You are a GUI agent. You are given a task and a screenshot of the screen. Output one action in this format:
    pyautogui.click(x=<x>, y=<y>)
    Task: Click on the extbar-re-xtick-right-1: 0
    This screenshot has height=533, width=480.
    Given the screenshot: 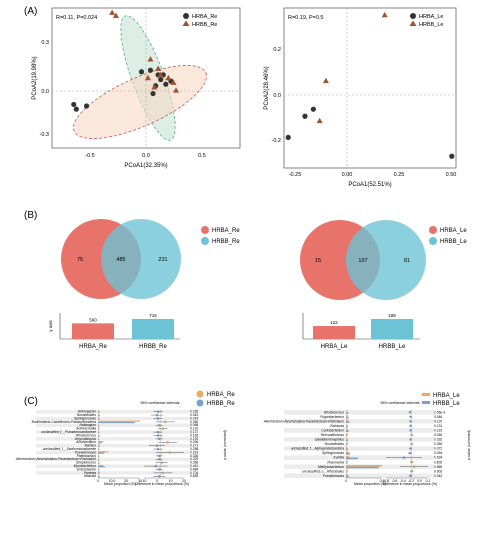 What is the action you would take?
    pyautogui.click(x=157, y=481)
    